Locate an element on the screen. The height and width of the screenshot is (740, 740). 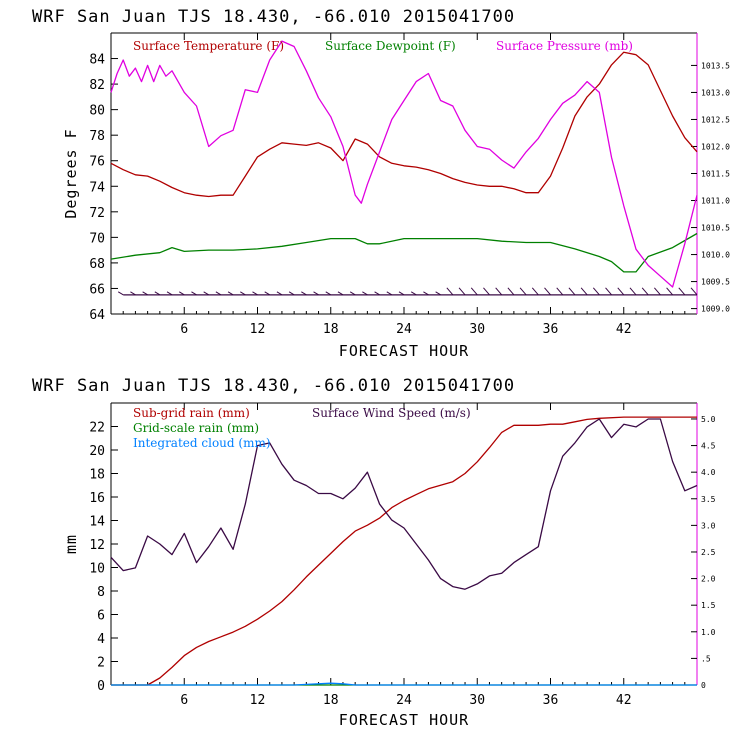
y-tick-label: 80 is located at coordinates (97, 111).